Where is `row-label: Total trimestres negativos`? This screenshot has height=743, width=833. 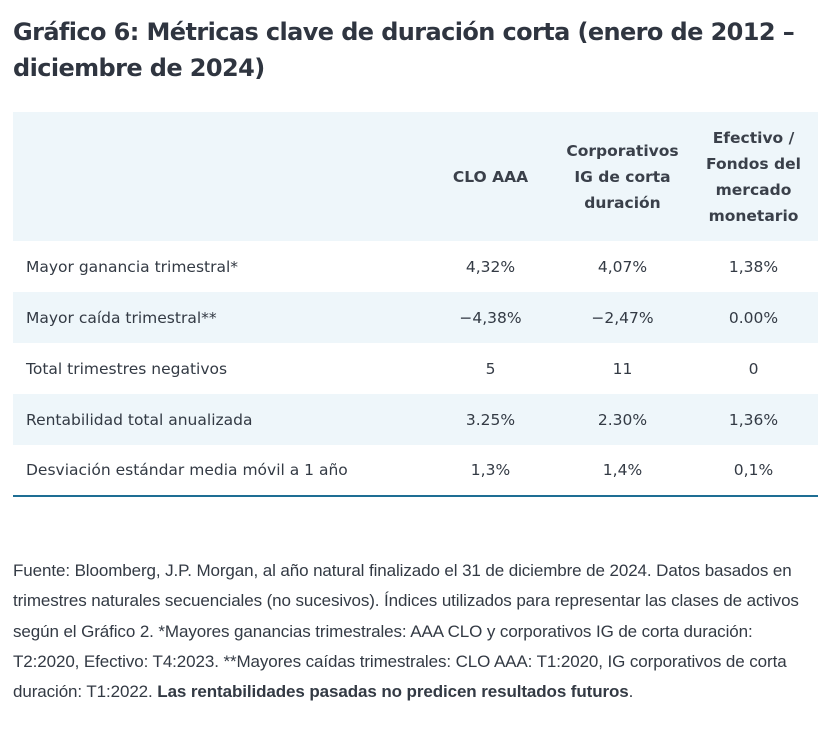 row-label: Total trimestres negativos is located at coordinates (127, 368).